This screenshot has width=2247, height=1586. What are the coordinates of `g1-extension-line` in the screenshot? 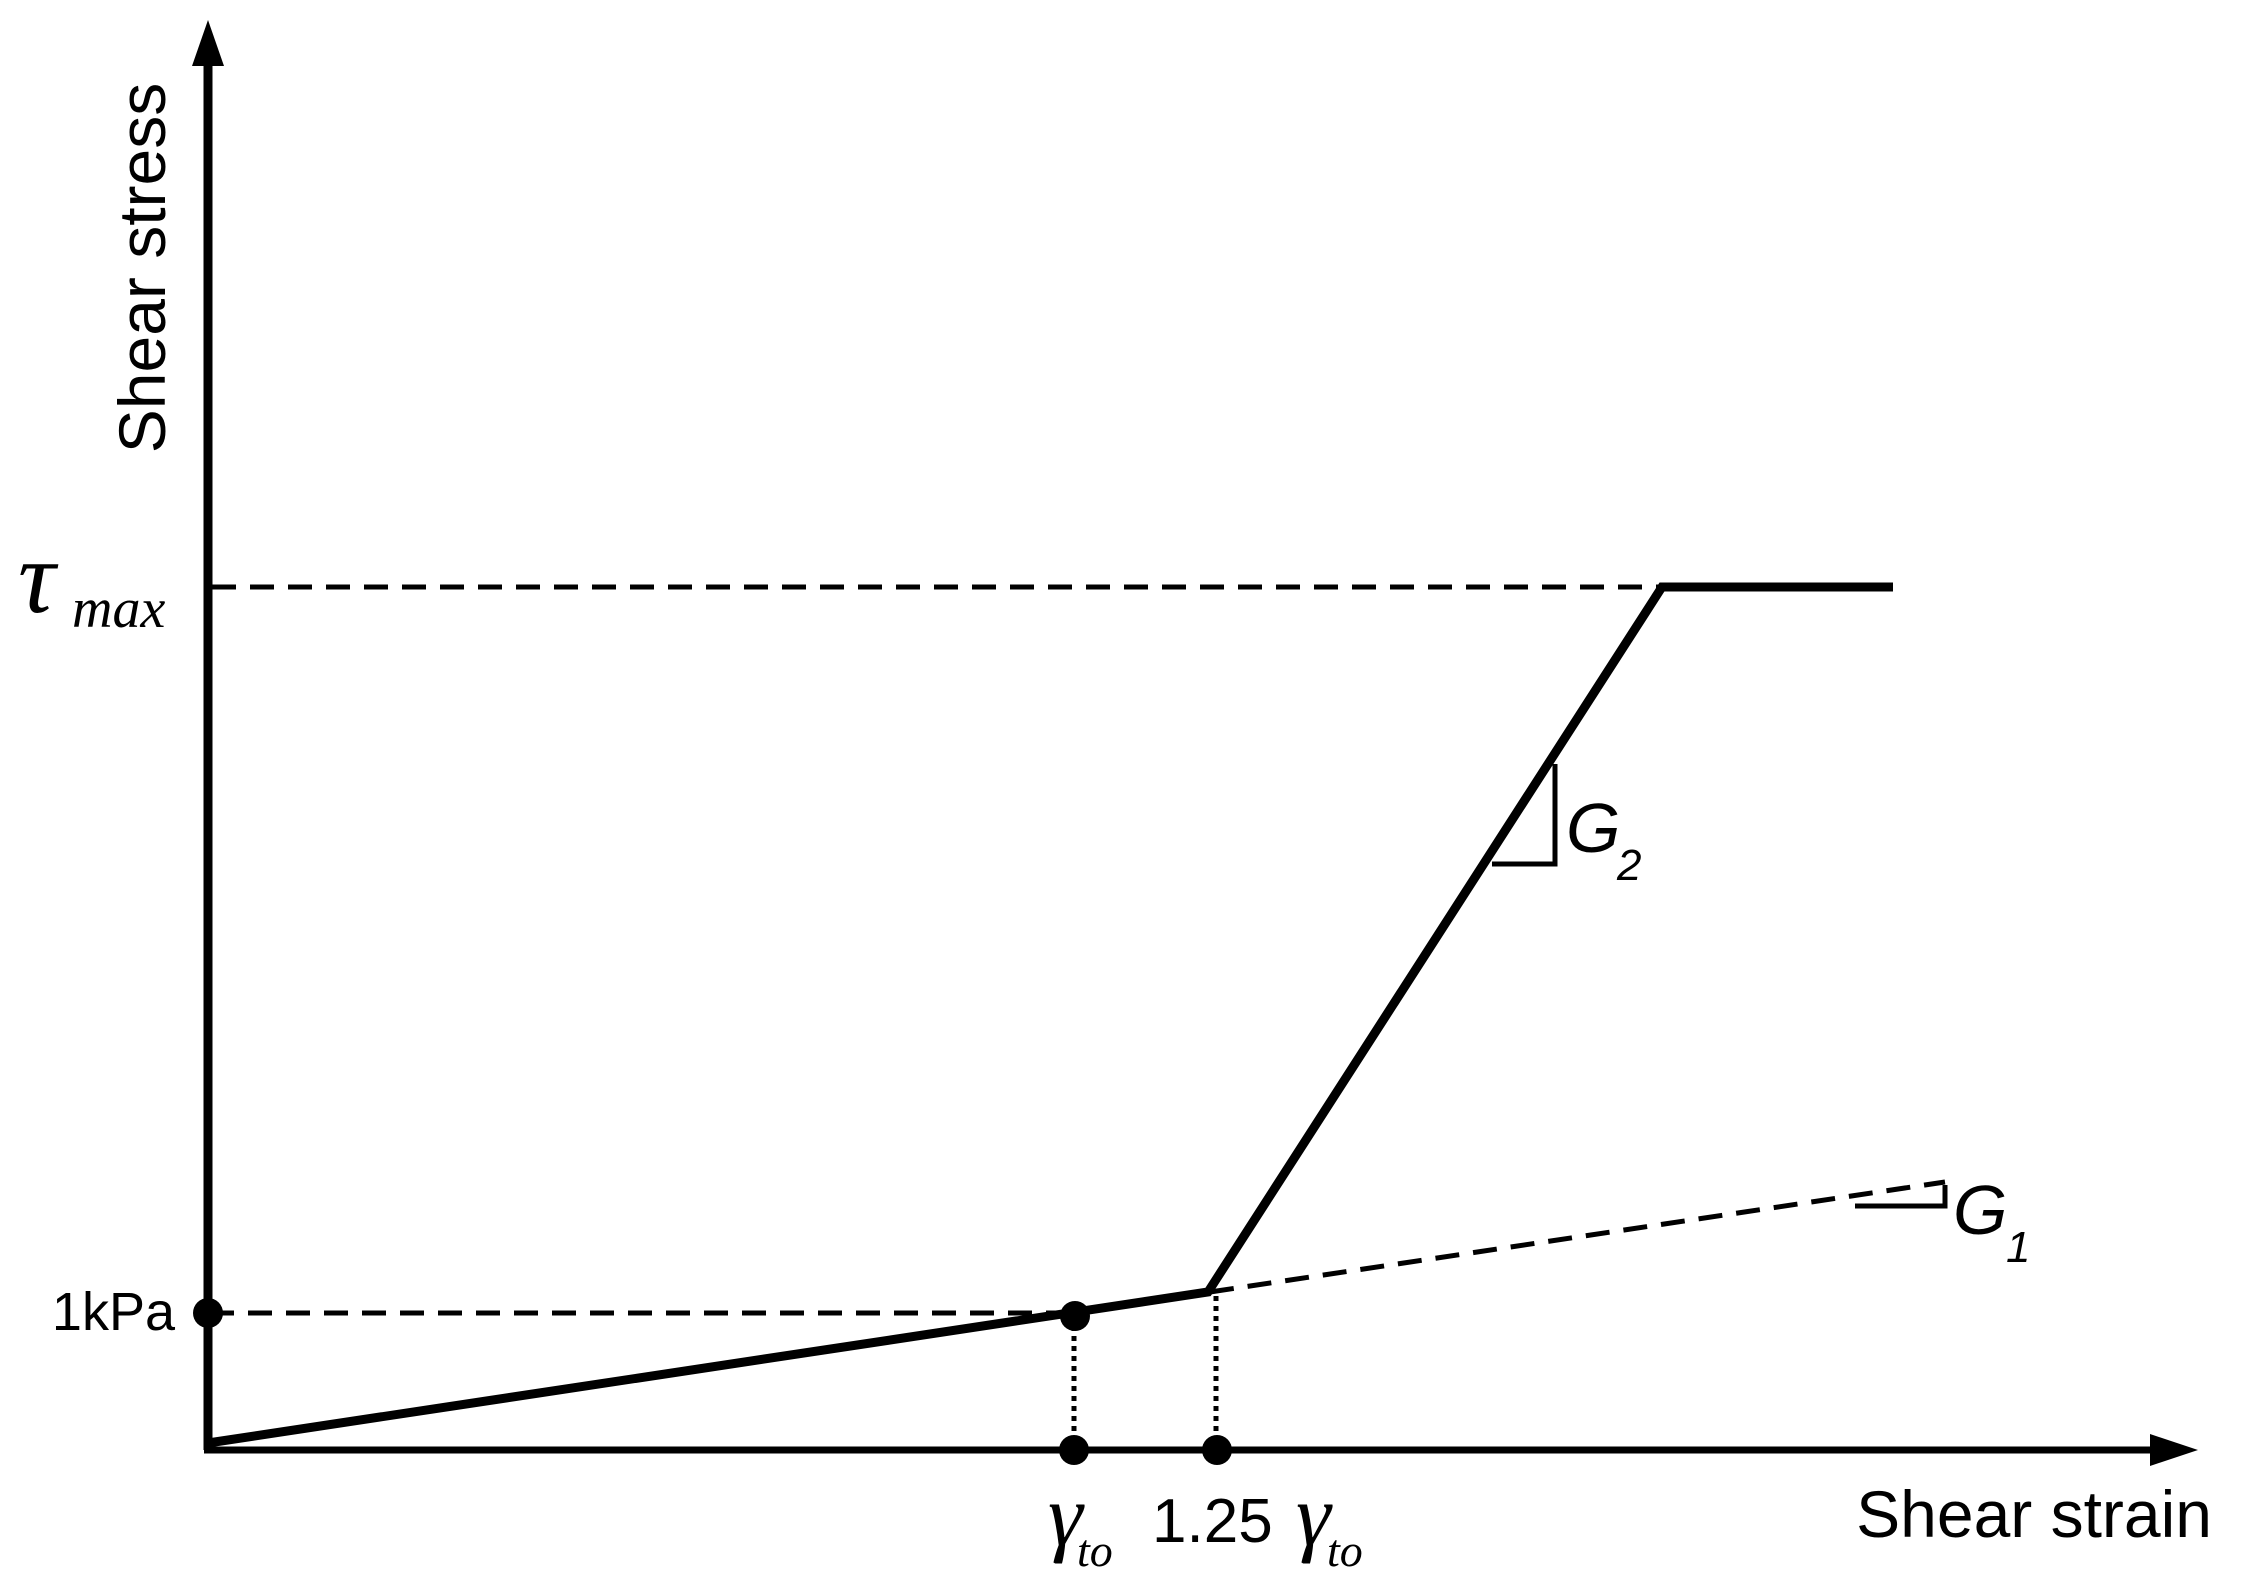 It's located at (1577, 1237).